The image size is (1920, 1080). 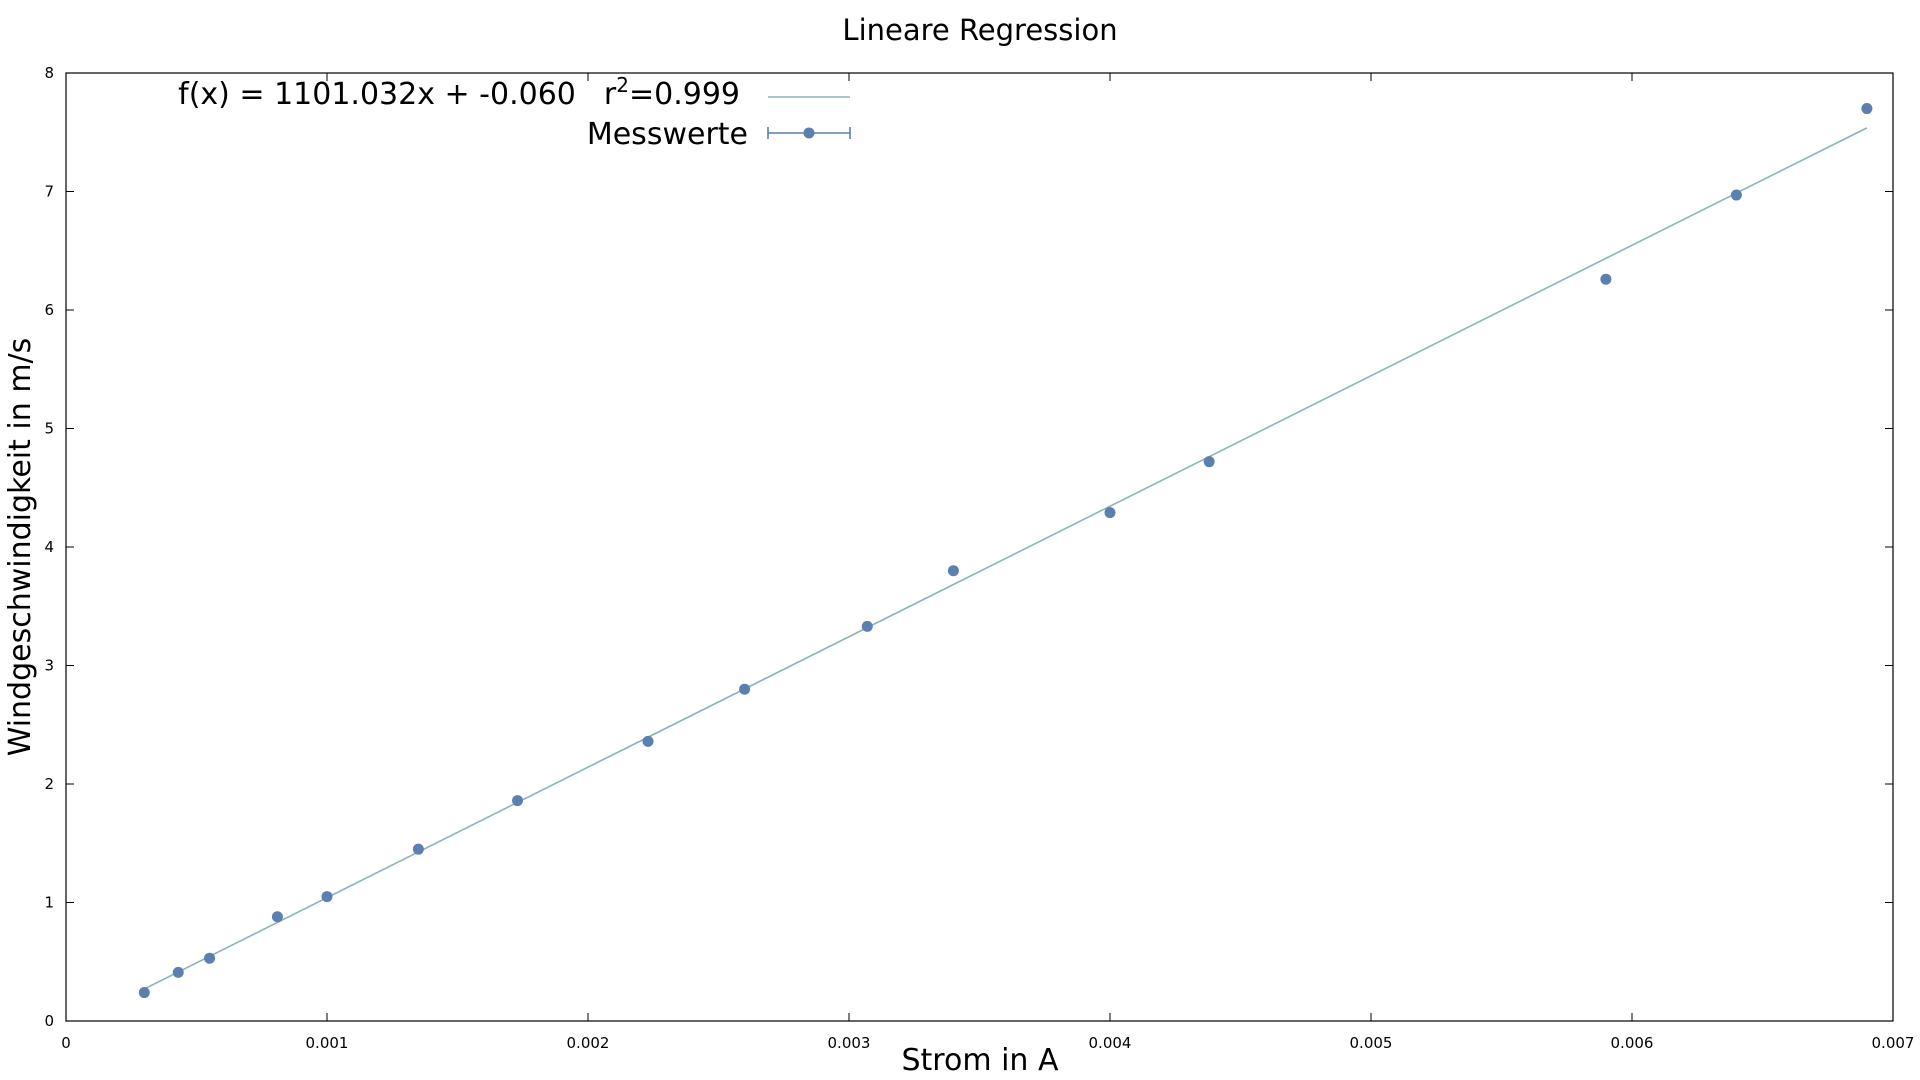 I want to click on legend-fit-label: f(x) = 1101.032x + -0.060 r2=0.999, so click(x=459, y=92).